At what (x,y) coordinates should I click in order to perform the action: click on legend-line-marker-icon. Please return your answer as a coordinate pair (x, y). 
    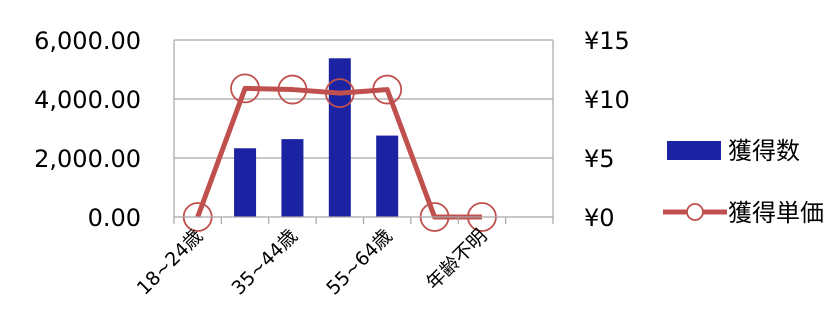
    Looking at the image, I should click on (695, 212).